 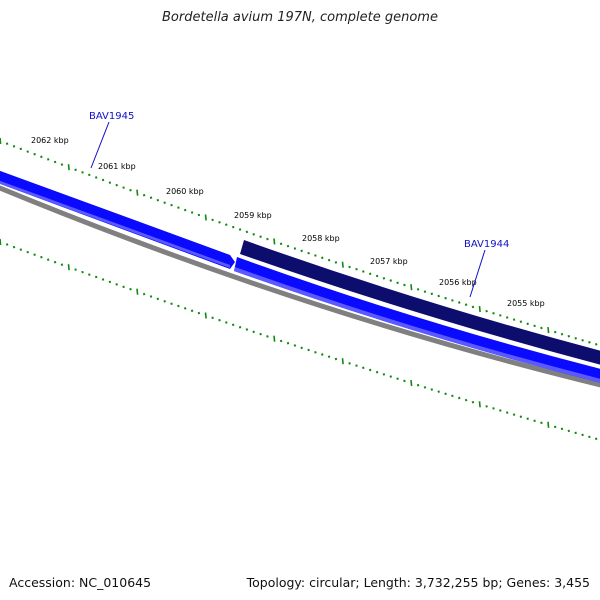 What do you see at coordinates (477, 273) in the screenshot?
I see `leader-line-bav1944` at bounding box center [477, 273].